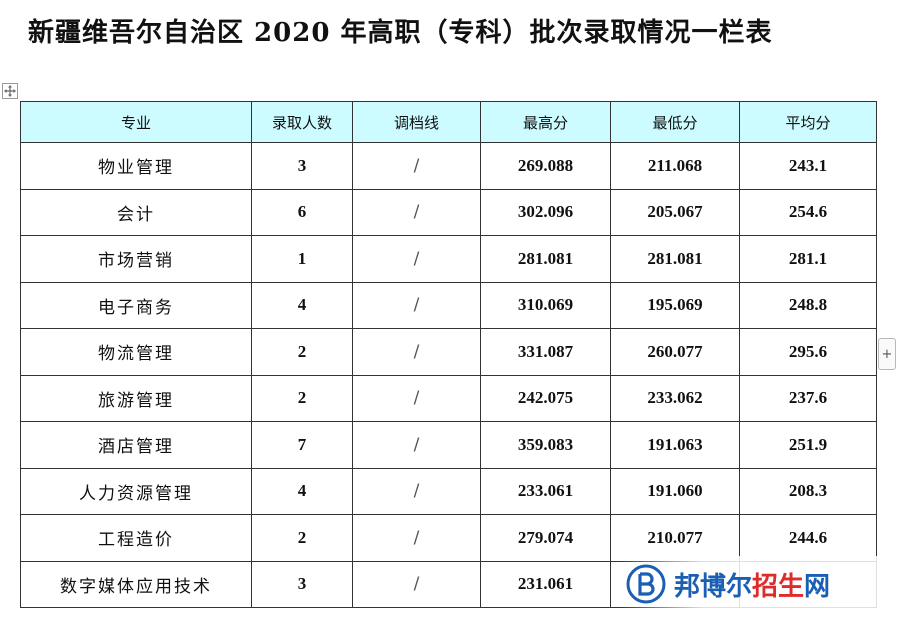  I want to click on avg-score-cell: 295.6, so click(808, 352).